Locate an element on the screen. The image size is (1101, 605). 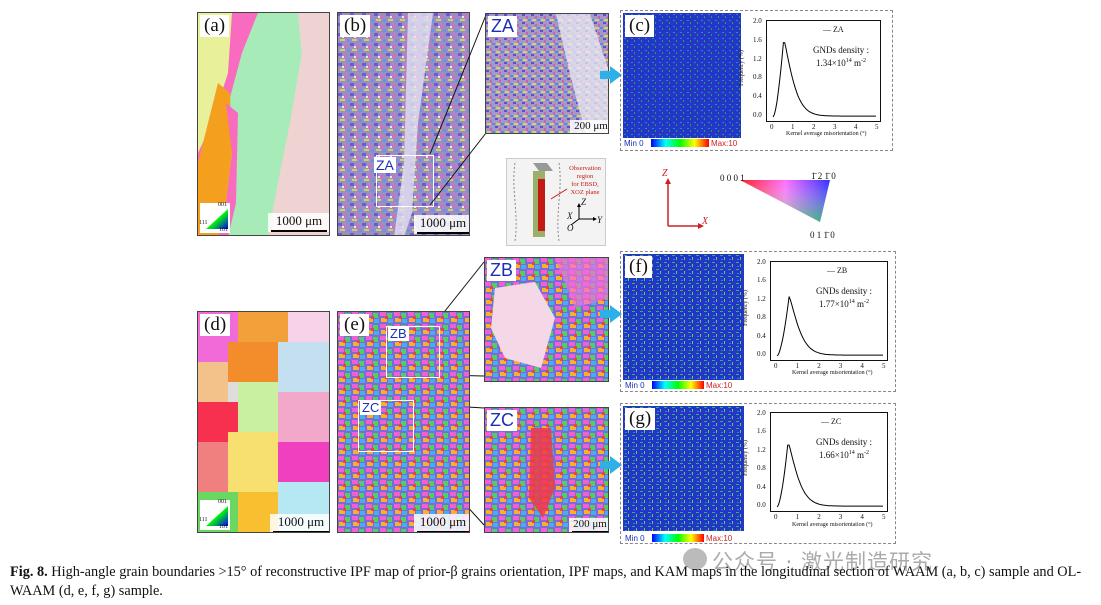
panel-c-kam-map: (c) is located at coordinates (682, 75).